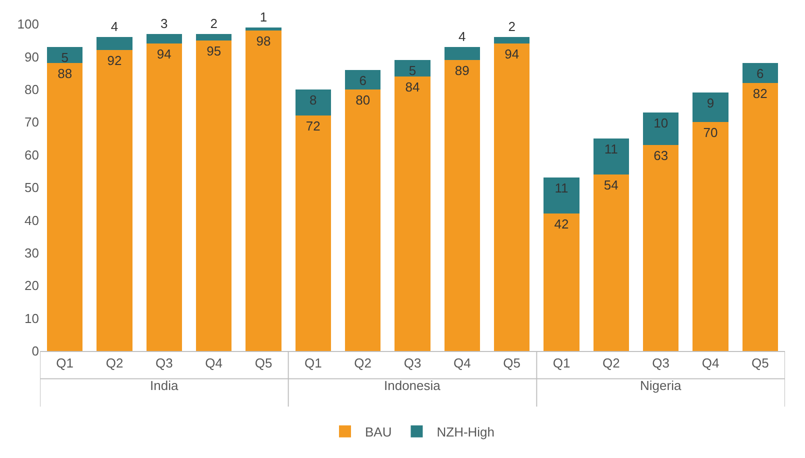  I want to click on data-label: 82, so click(760, 93).